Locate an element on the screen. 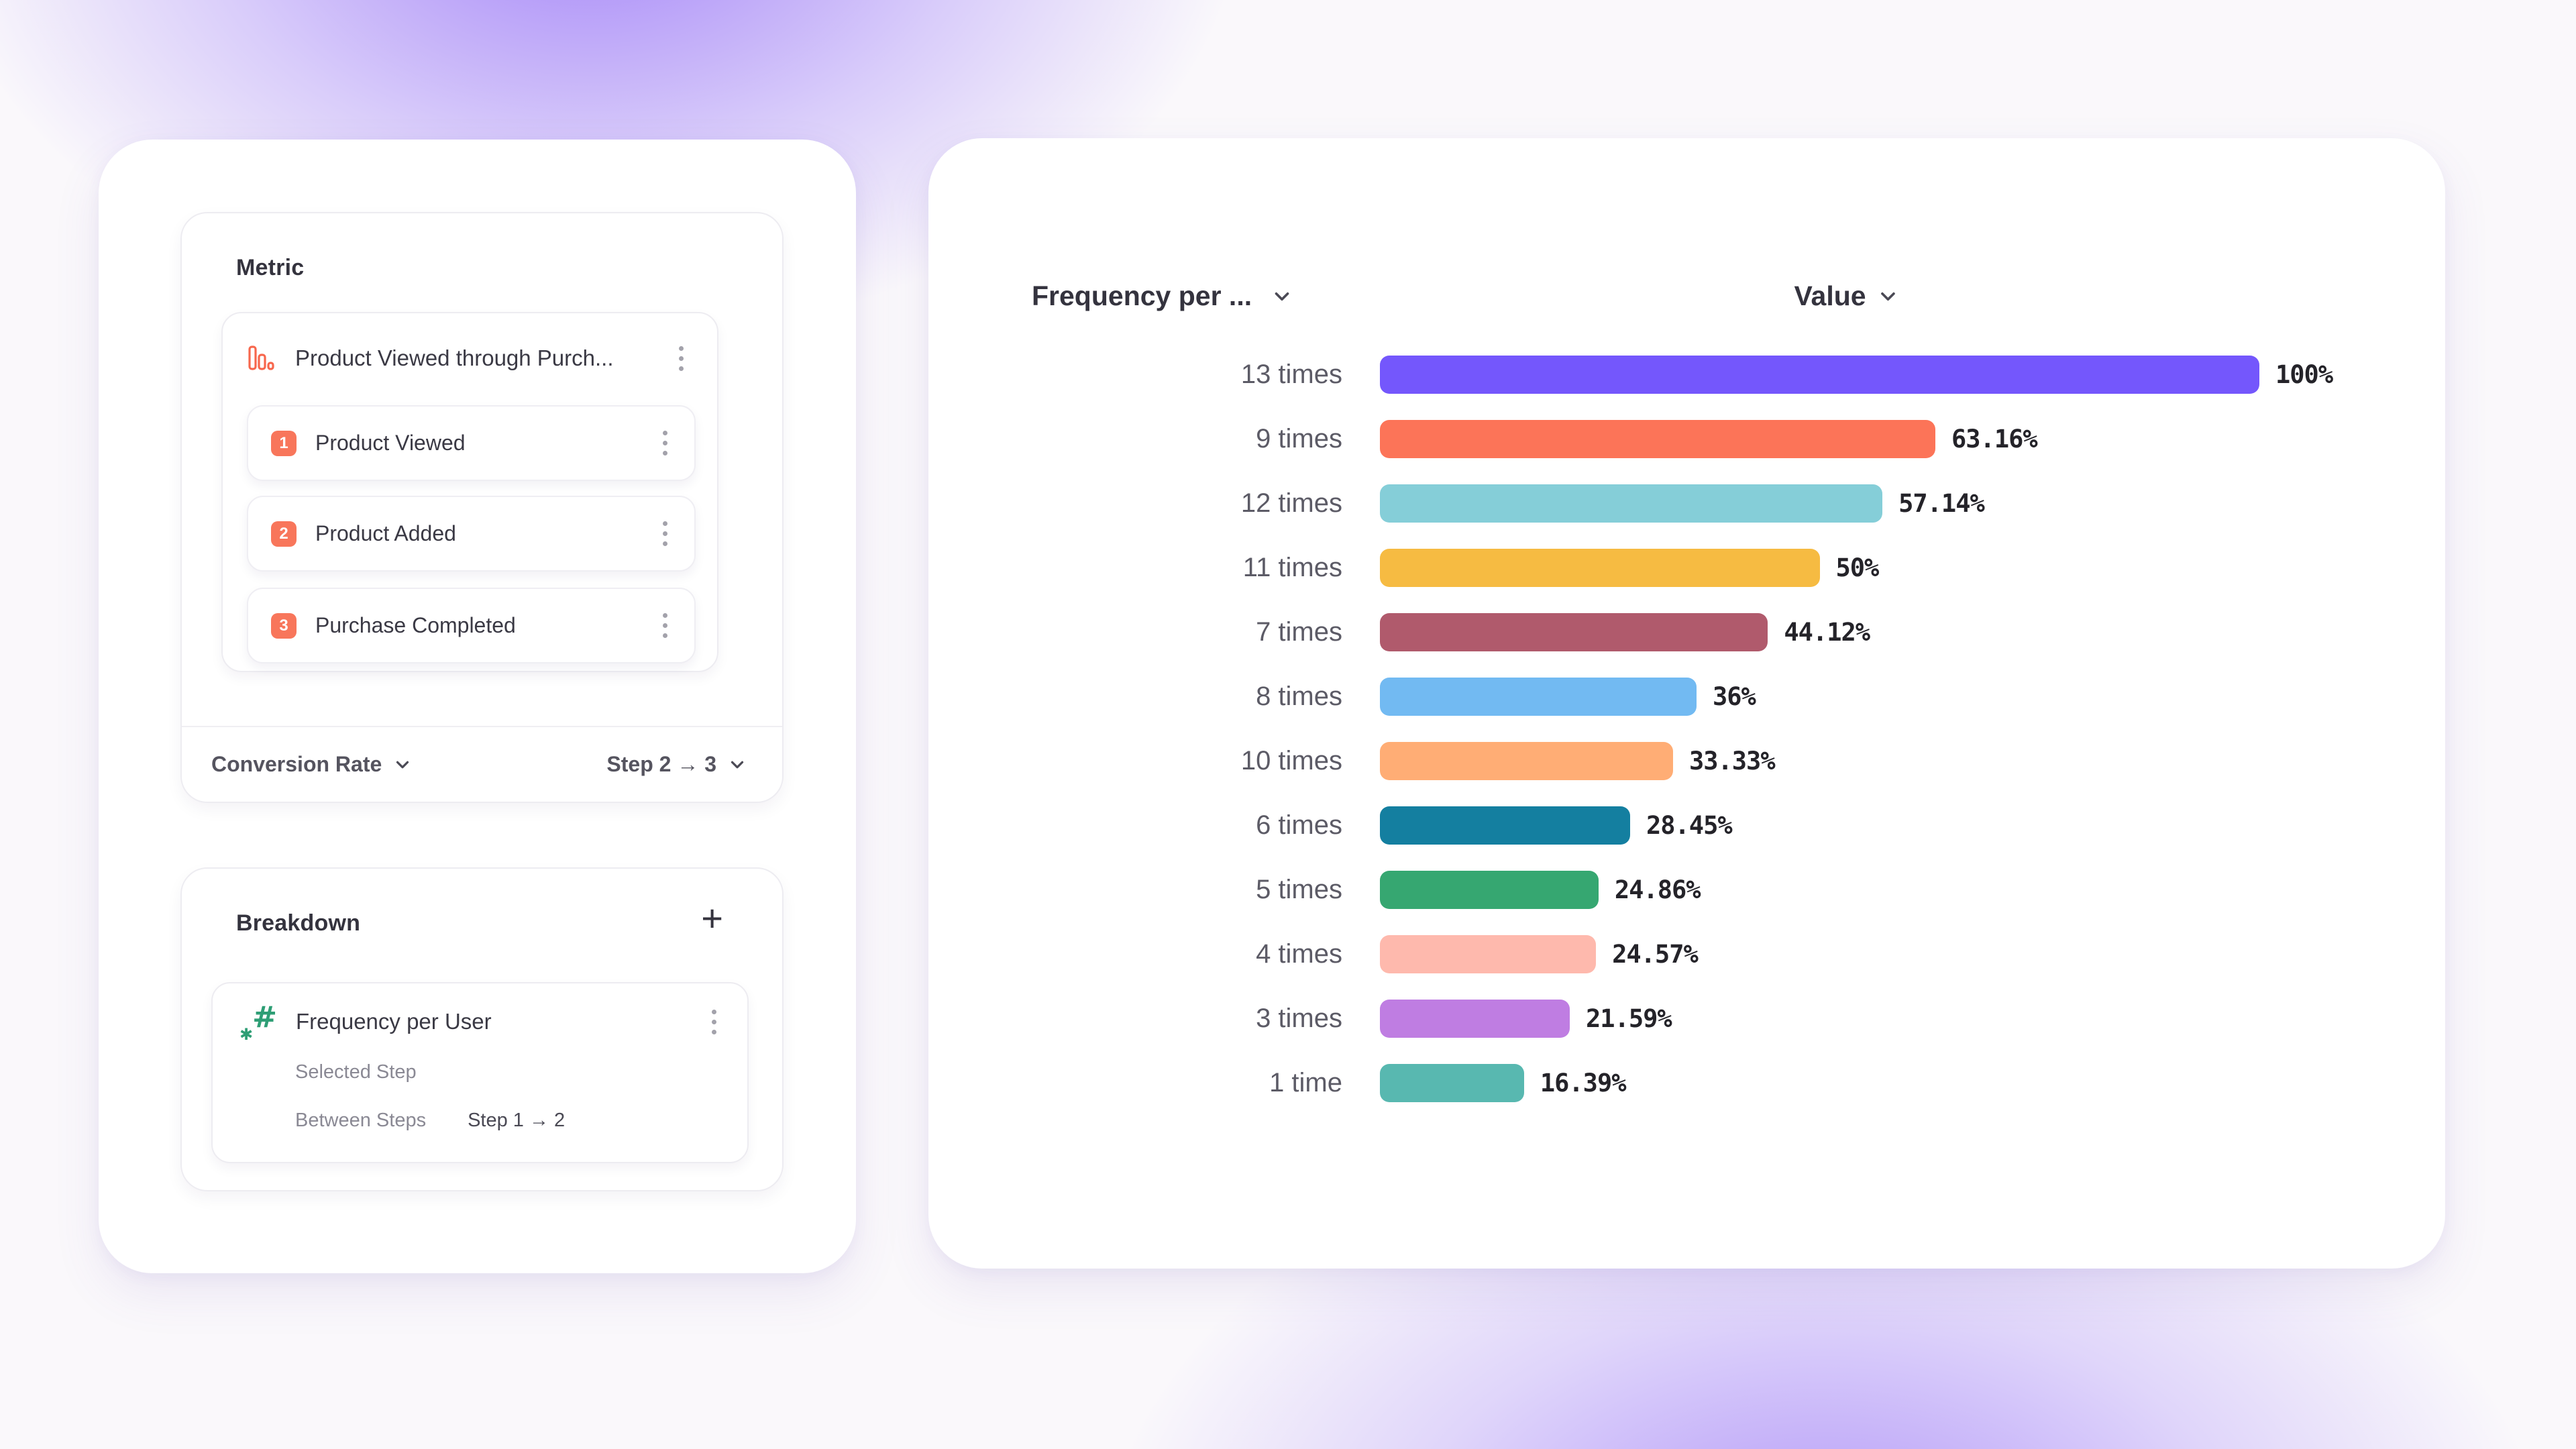 The height and width of the screenshot is (1449, 2576). category-label: 1 time is located at coordinates (1305, 1082).